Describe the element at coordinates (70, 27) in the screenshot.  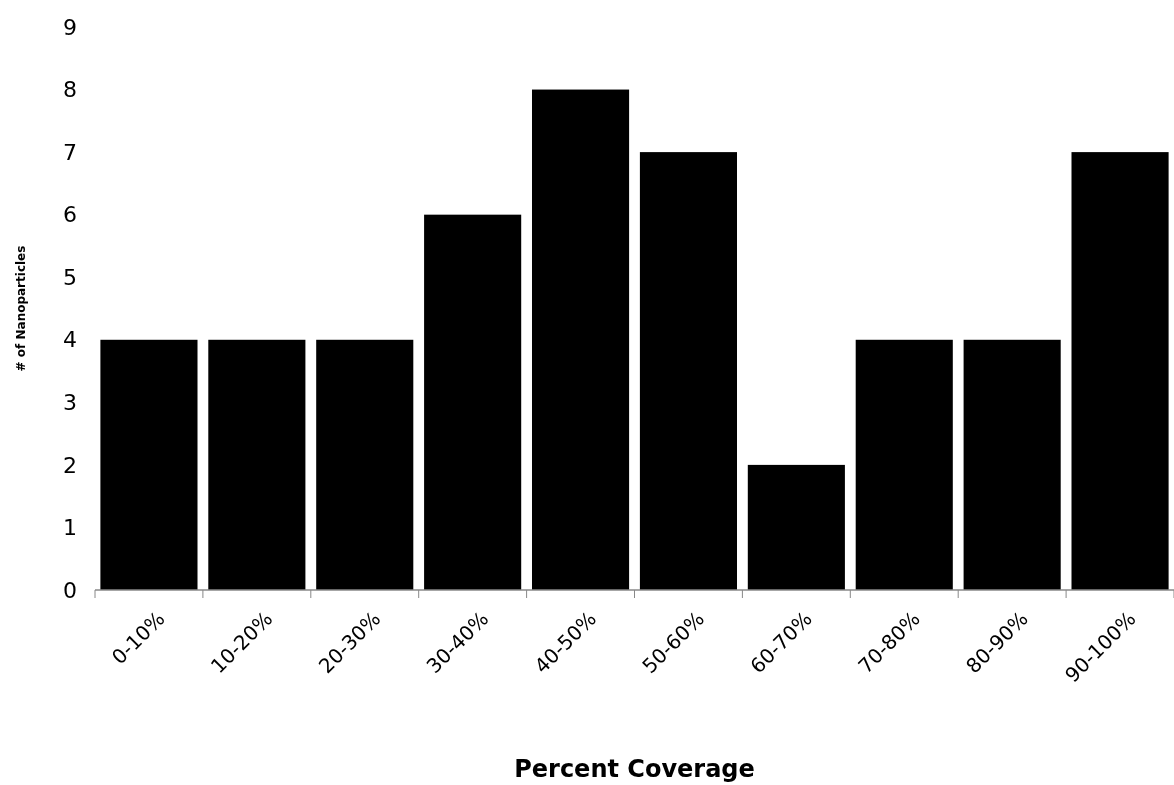
I see `y-tick-label: 9` at that location.